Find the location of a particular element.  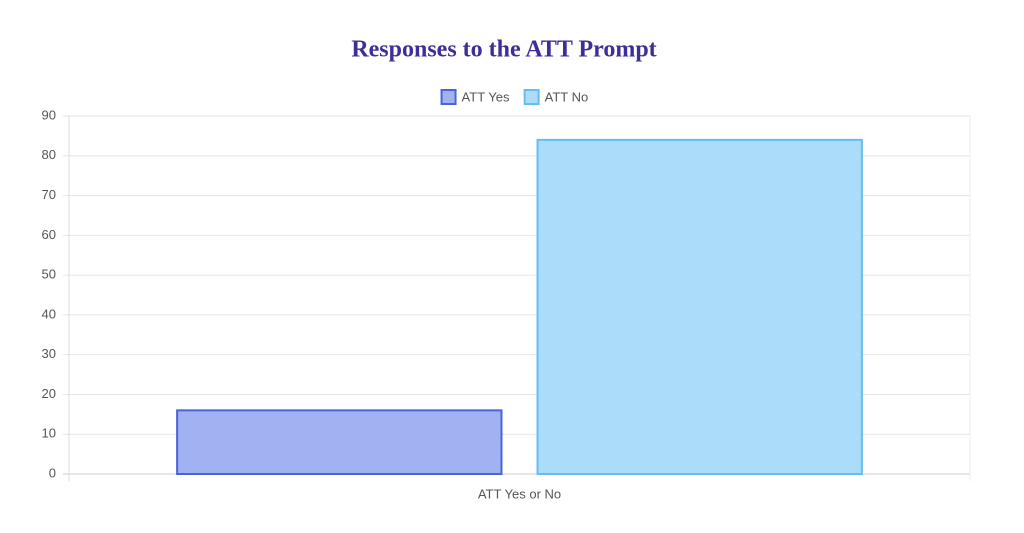

y-tick-label: 80 is located at coordinates (49, 154).